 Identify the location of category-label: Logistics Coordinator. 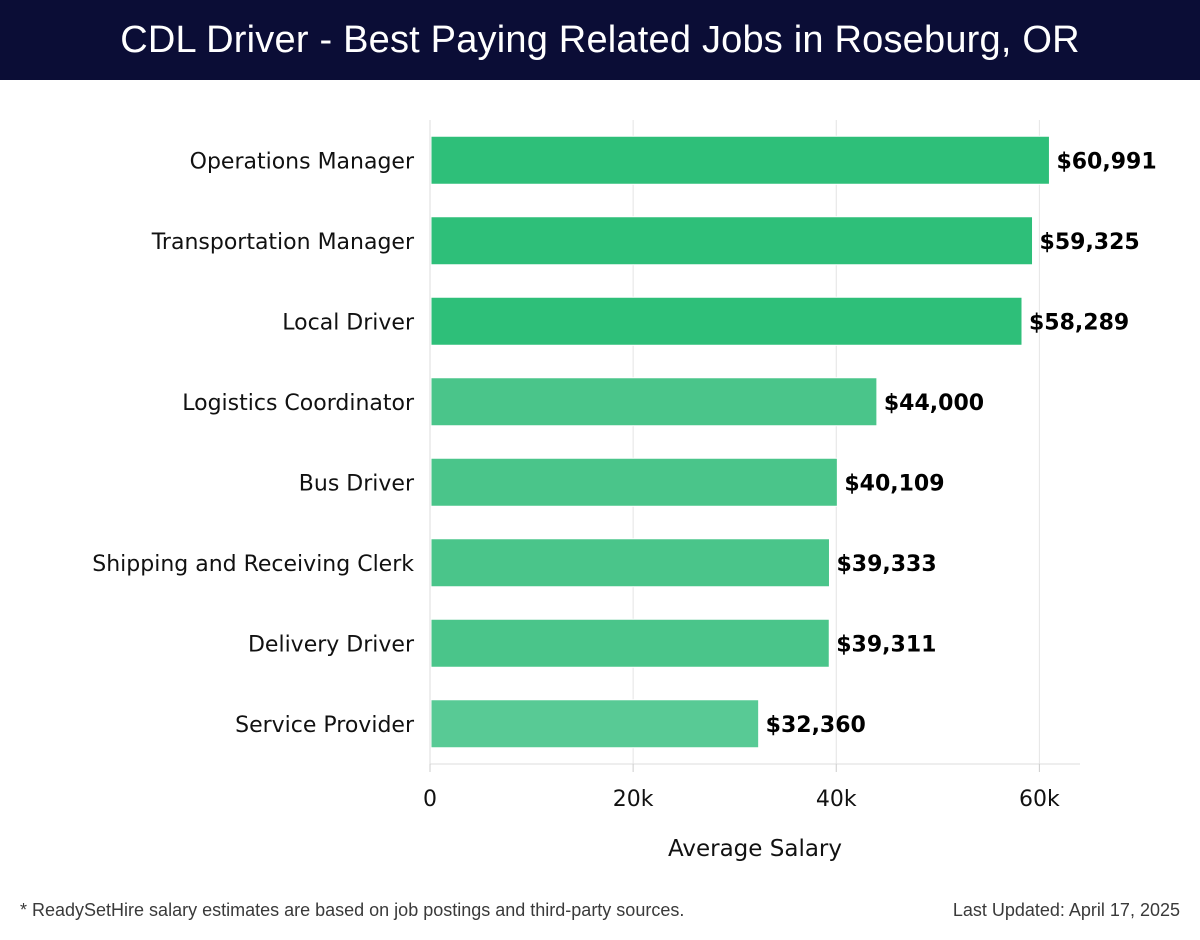
(298, 403).